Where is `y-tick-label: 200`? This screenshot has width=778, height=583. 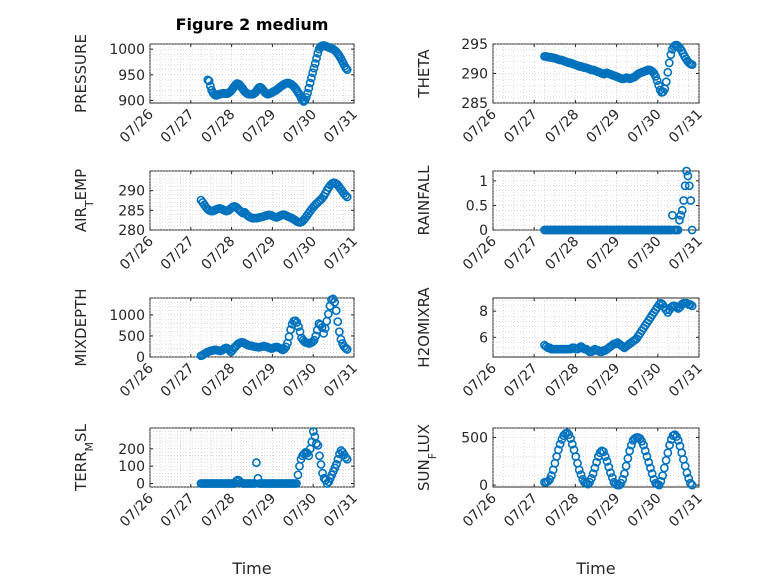 y-tick-label: 200 is located at coordinates (131, 450).